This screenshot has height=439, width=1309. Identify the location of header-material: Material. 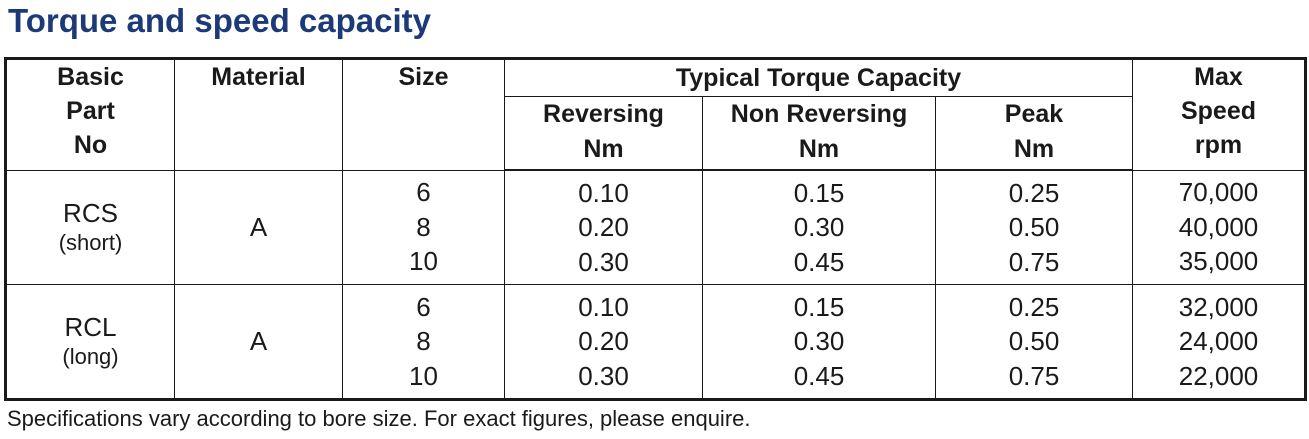
(258, 114).